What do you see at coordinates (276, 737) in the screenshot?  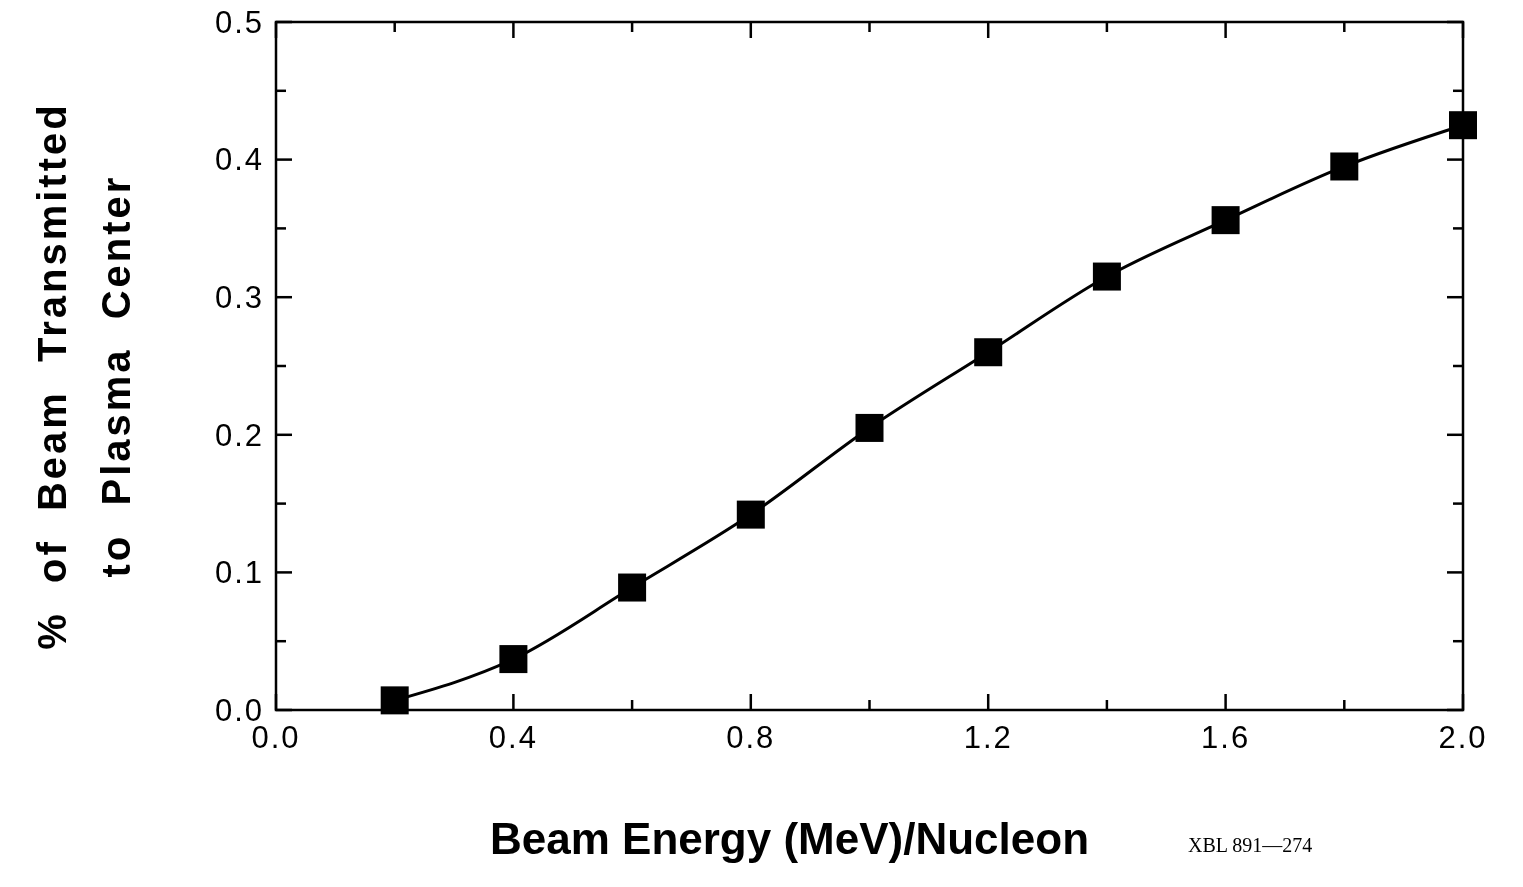 I see `x-tick-label: 0.0` at bounding box center [276, 737].